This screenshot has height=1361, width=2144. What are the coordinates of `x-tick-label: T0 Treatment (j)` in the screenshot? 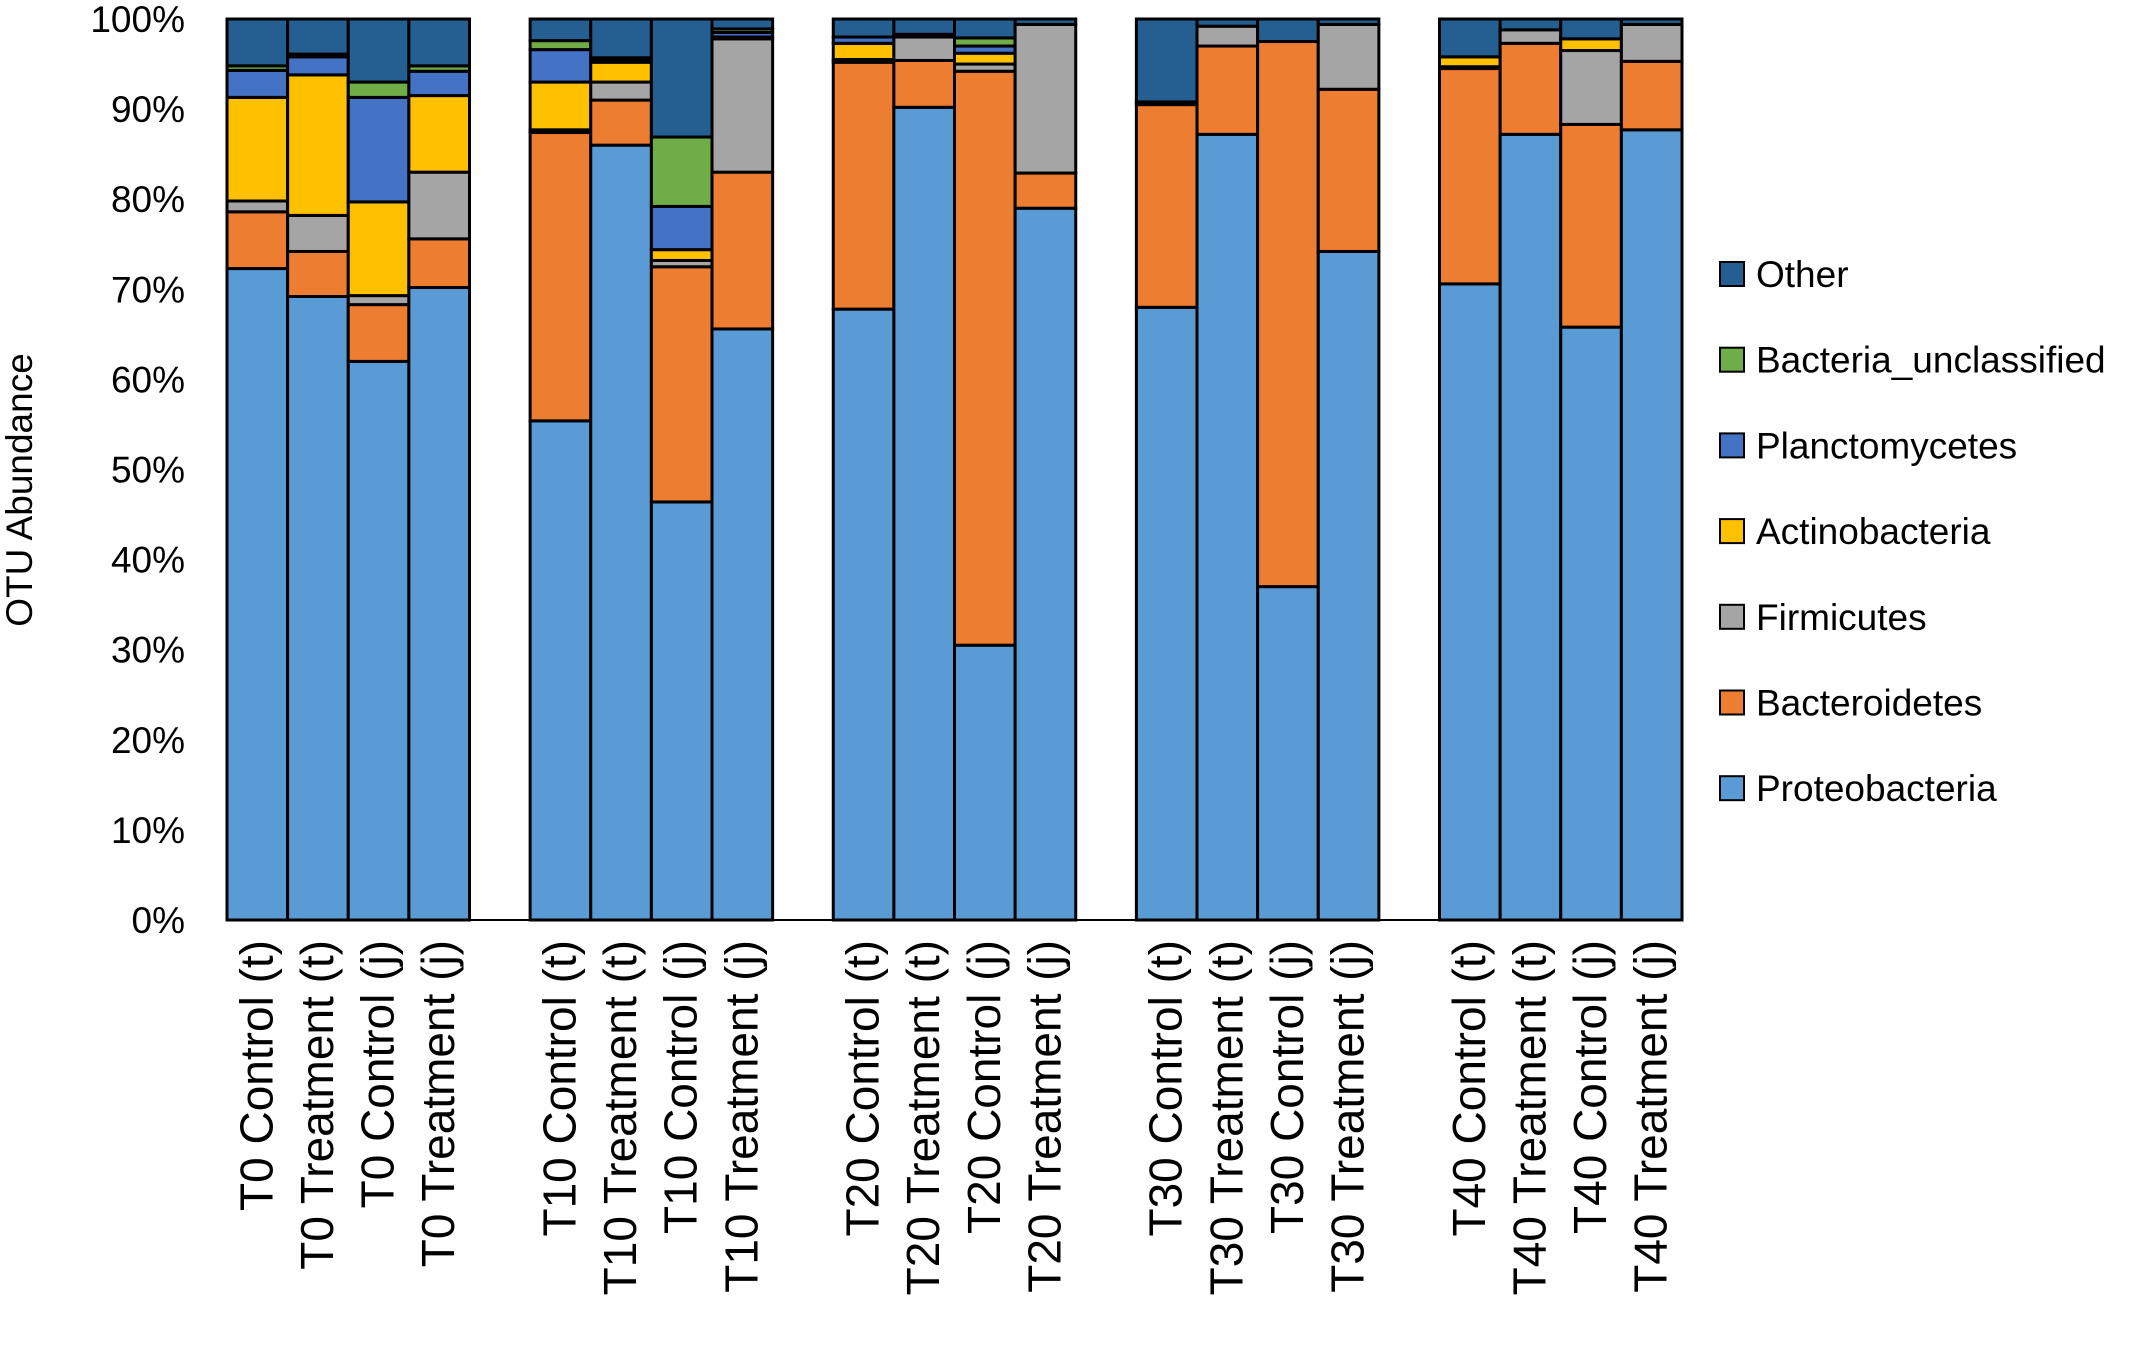 It's located at (438, 1103).